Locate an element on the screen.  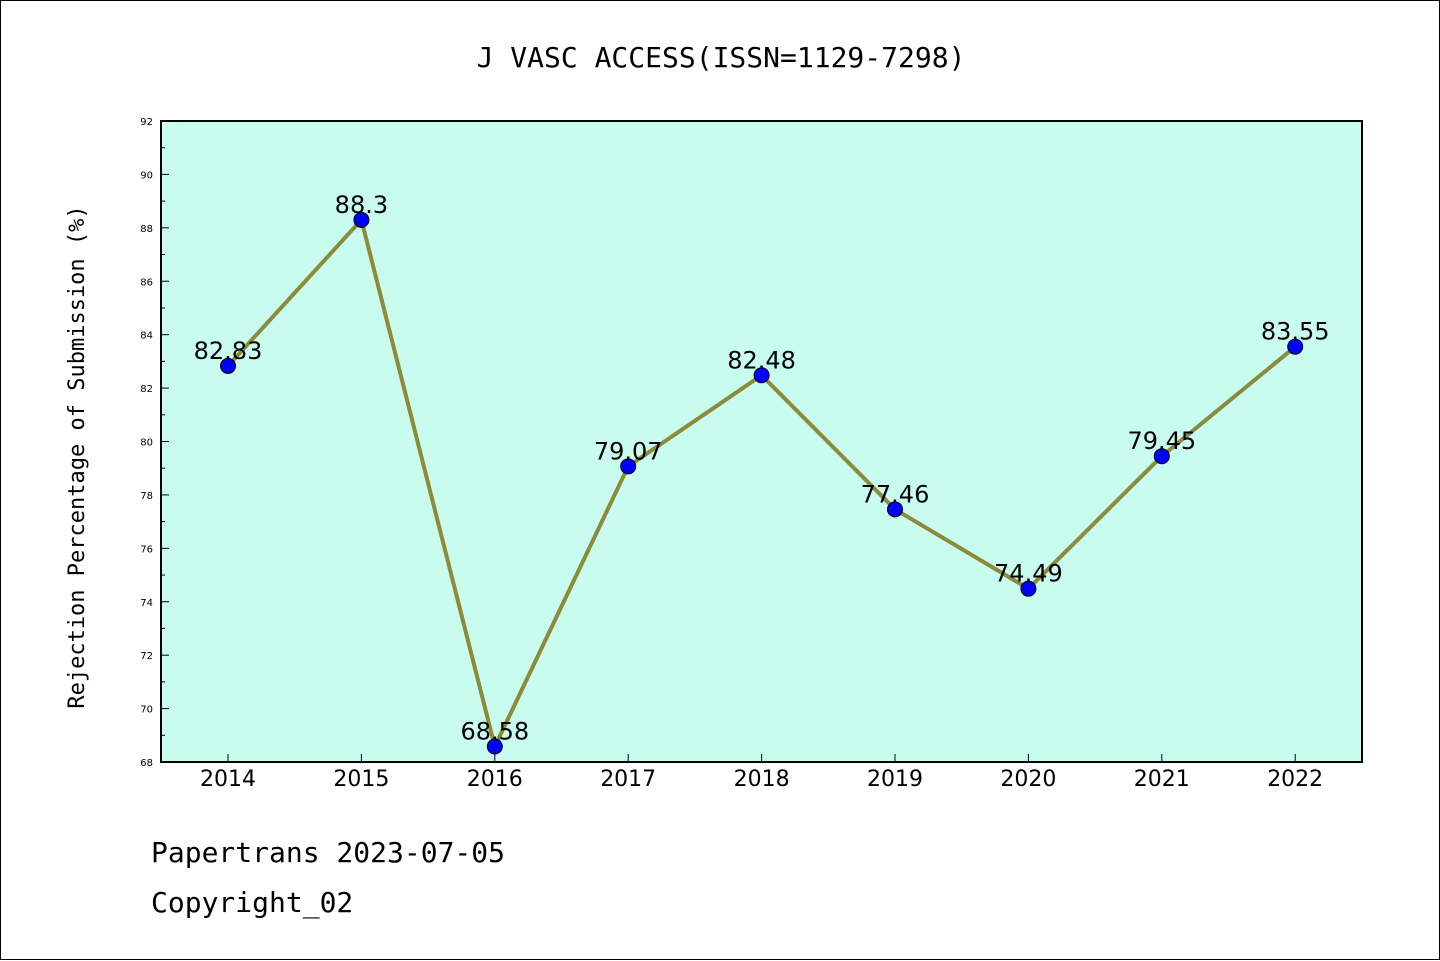
data-label: 77.46 is located at coordinates (895, 494).